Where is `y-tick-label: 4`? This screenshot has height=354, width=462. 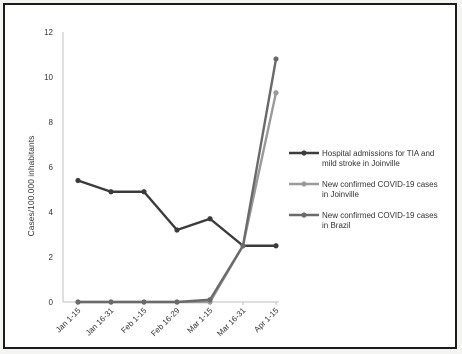
y-tick-label: 4 is located at coordinates (51, 212).